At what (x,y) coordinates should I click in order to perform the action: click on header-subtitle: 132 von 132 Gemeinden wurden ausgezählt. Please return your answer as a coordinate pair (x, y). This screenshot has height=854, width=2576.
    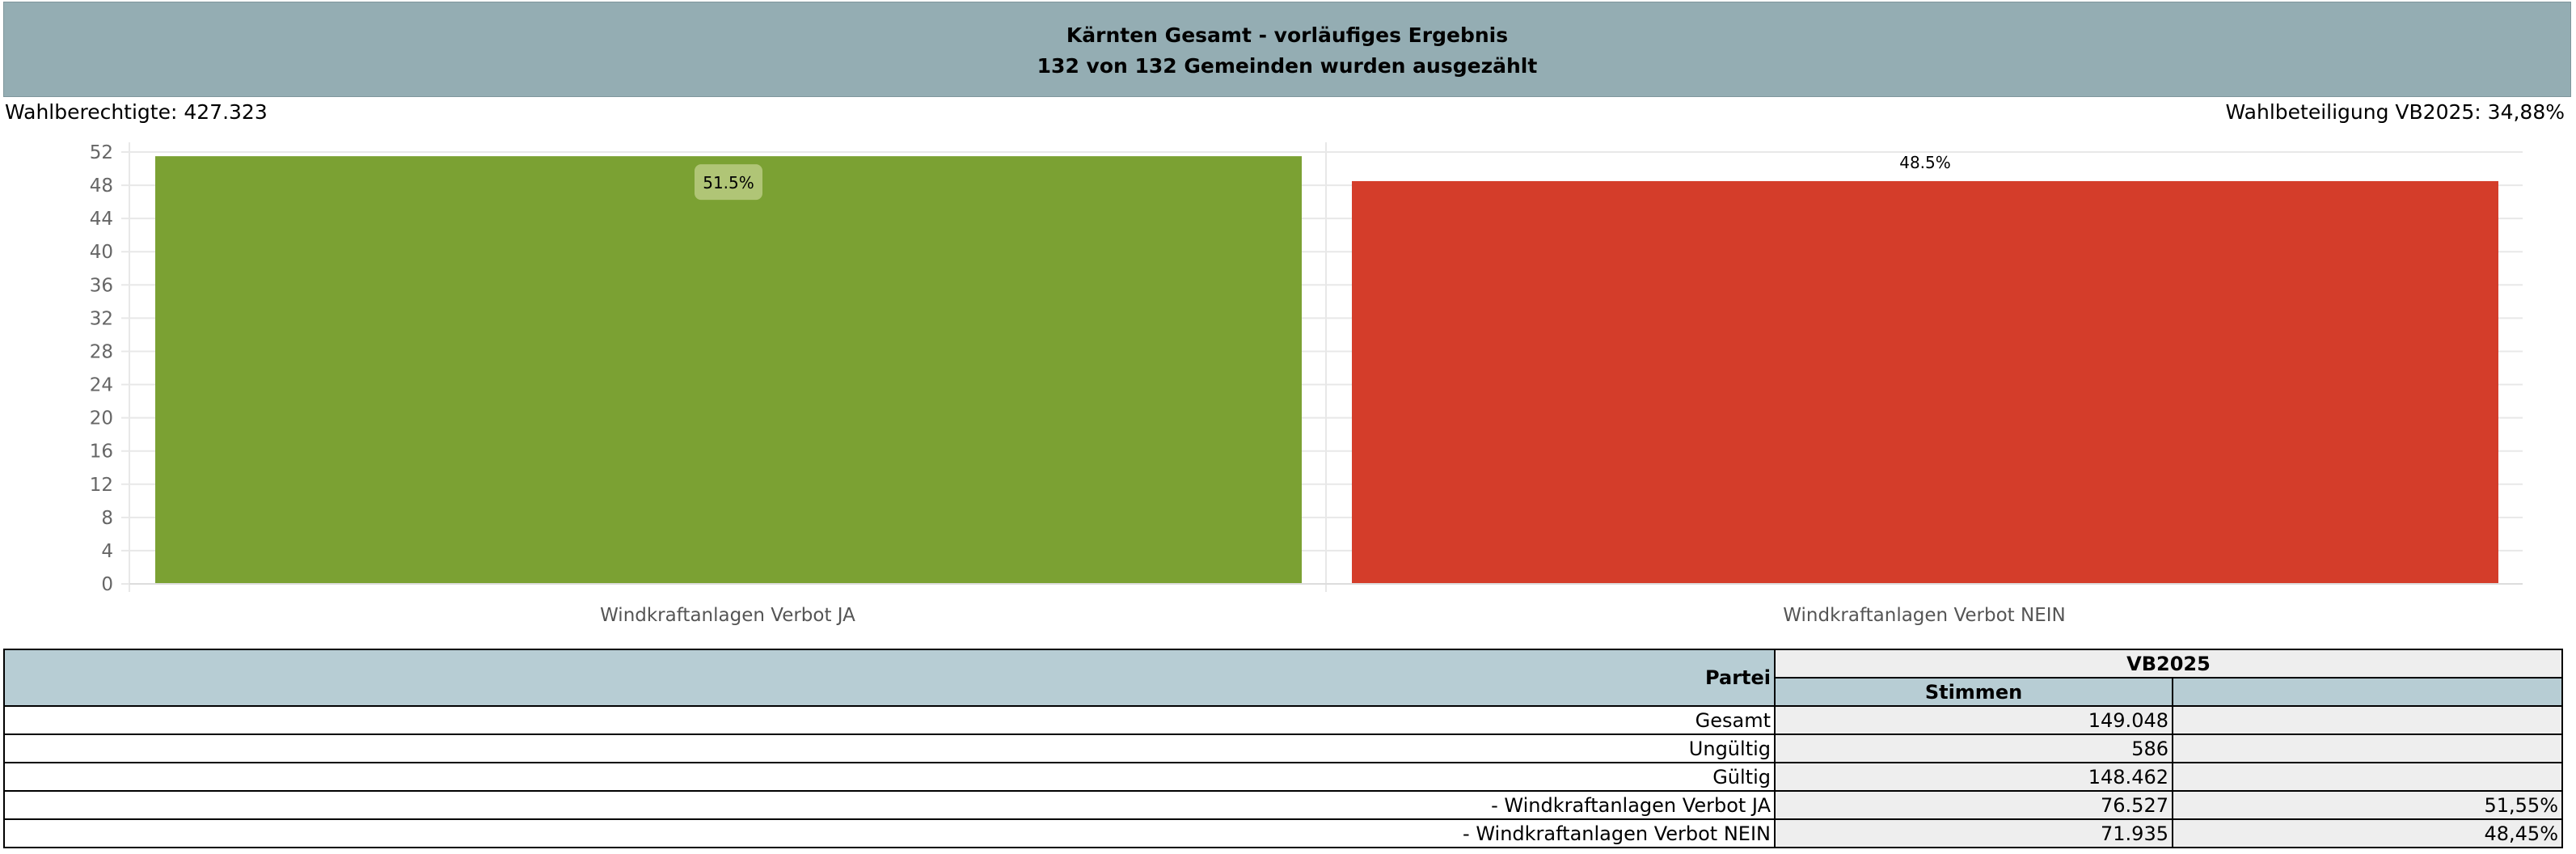
    Looking at the image, I should click on (1287, 66).